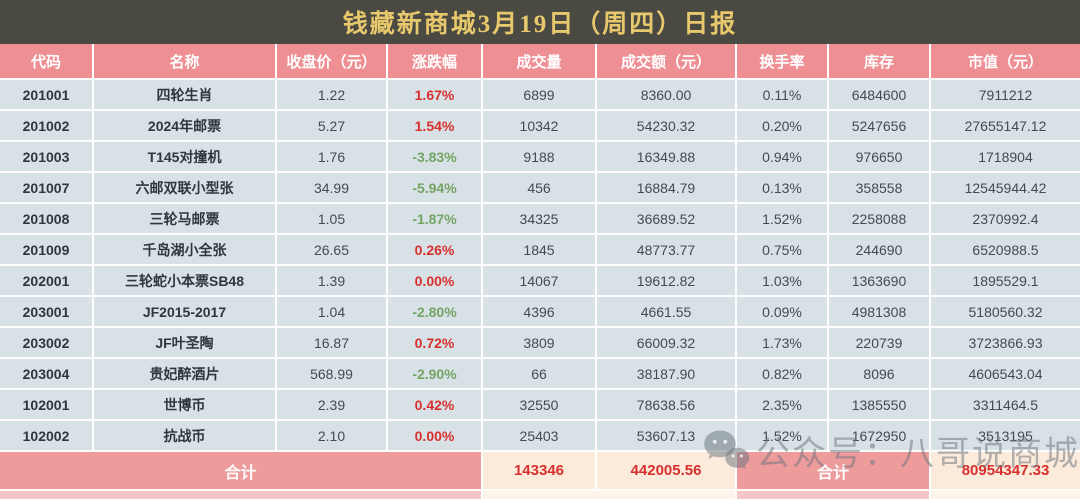 The width and height of the screenshot is (1080, 499). Describe the element at coordinates (879, 125) in the screenshot. I see `inventory-cell: 5247656` at that location.